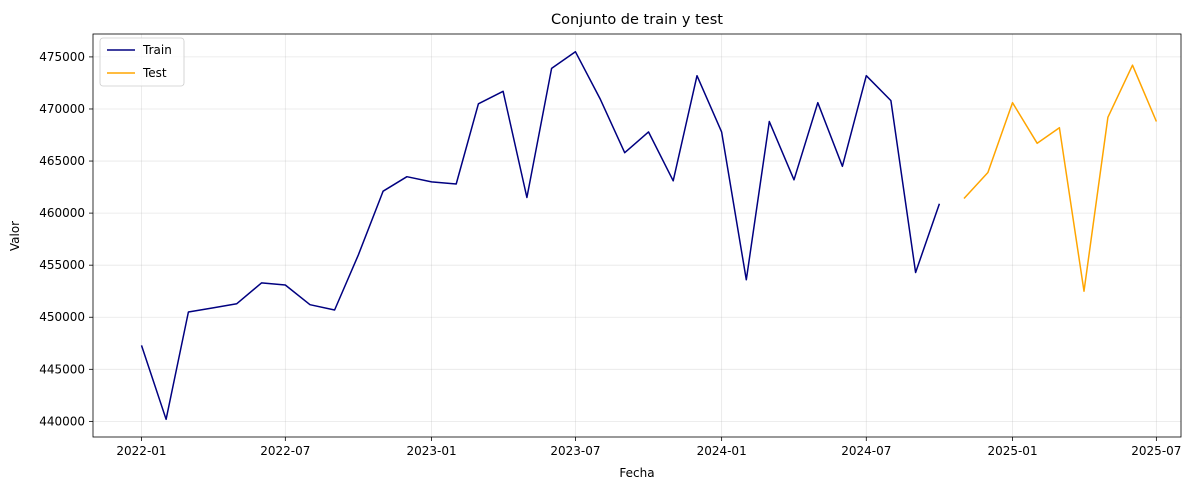 This screenshot has height=490, width=1190. Describe the element at coordinates (62, 213) in the screenshot. I see `y-tick-label: 460000` at that location.